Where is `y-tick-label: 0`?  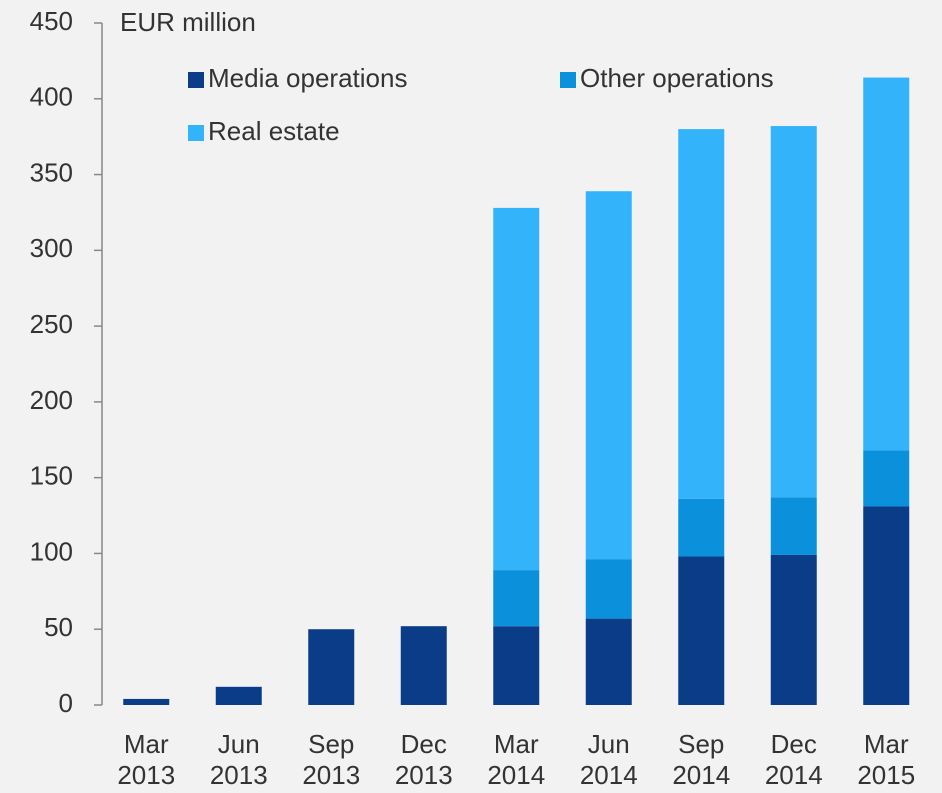 y-tick-label: 0 is located at coordinates (66, 703).